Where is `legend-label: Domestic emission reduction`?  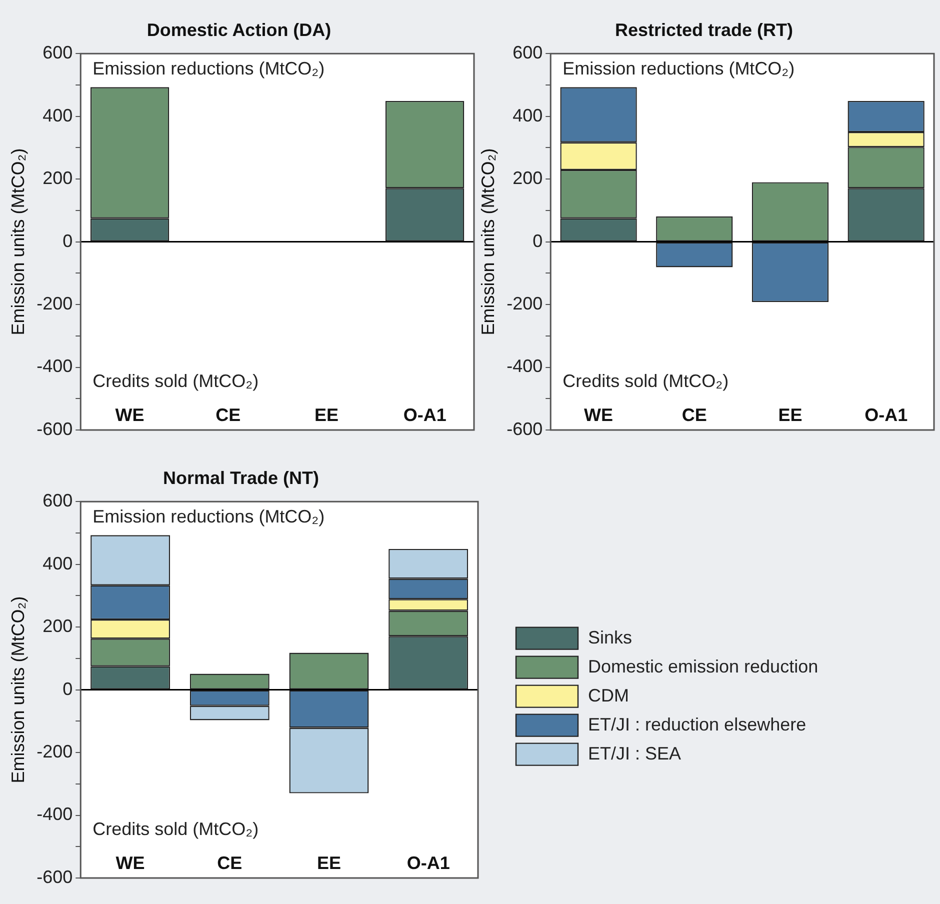 legend-label: Domestic emission reduction is located at coordinates (703, 666).